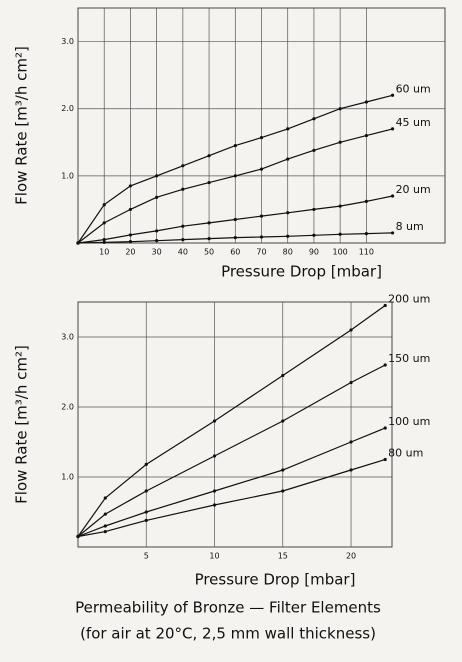 This screenshot has width=462, height=662. What do you see at coordinates (231, 498) in the screenshot?
I see `series-line` at bounding box center [231, 498].